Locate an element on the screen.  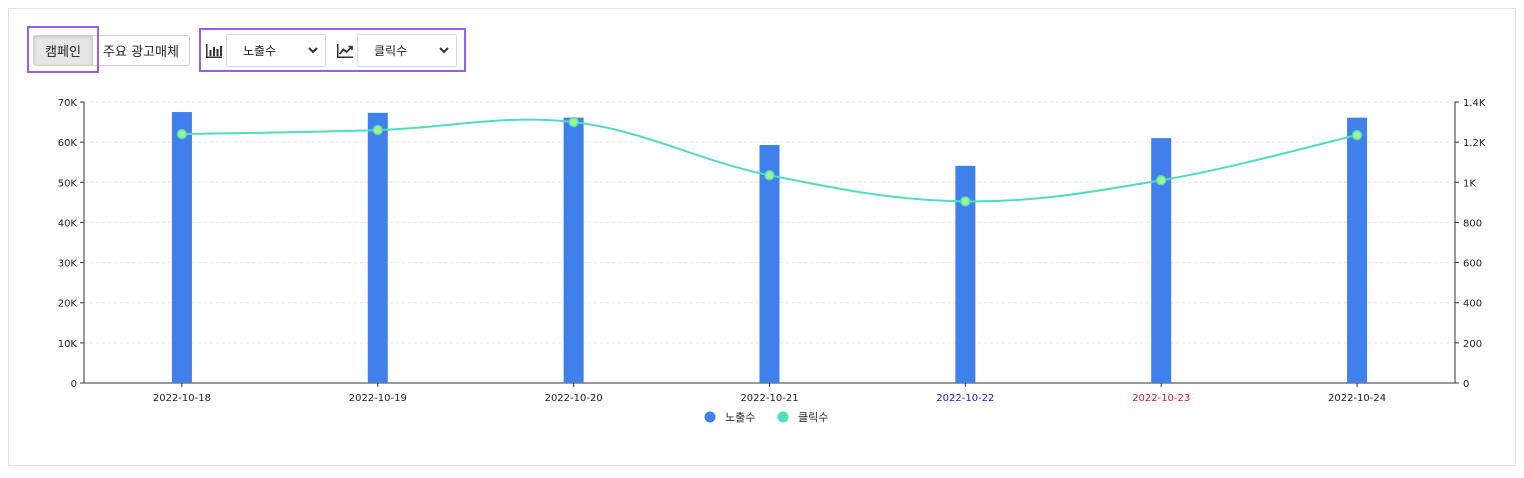
y-left-tick-label: 70K is located at coordinates (68, 103).